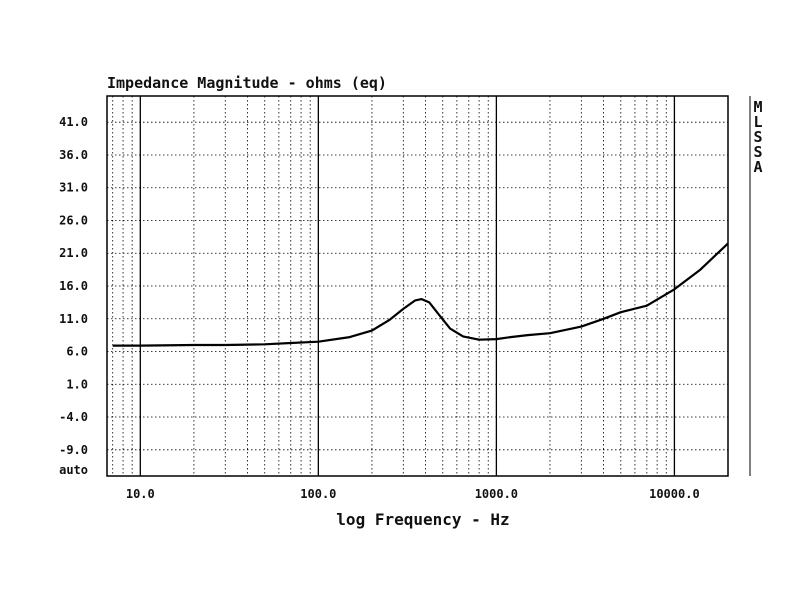 The image size is (800, 600). I want to click on y-tick-label-3: 26.0, so click(73, 220).